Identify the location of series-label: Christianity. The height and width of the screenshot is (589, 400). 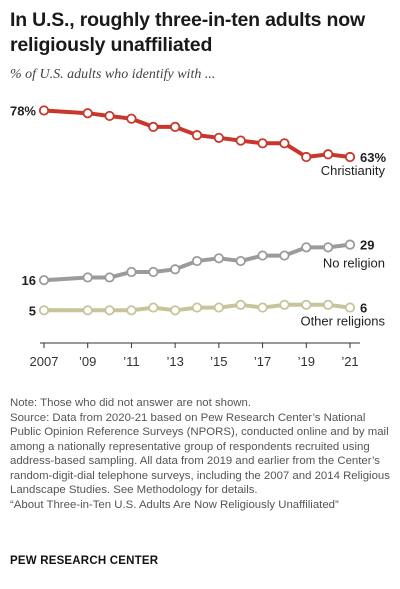
(353, 170).